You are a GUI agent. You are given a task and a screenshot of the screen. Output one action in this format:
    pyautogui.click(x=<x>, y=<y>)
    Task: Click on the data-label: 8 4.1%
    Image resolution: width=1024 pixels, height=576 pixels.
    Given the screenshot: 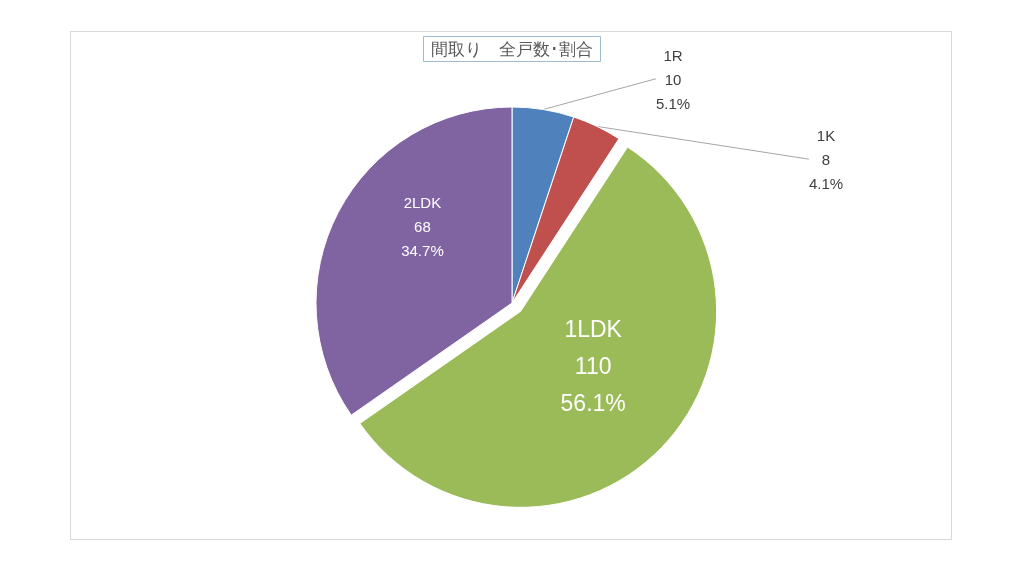 What is the action you would take?
    pyautogui.click(x=826, y=171)
    